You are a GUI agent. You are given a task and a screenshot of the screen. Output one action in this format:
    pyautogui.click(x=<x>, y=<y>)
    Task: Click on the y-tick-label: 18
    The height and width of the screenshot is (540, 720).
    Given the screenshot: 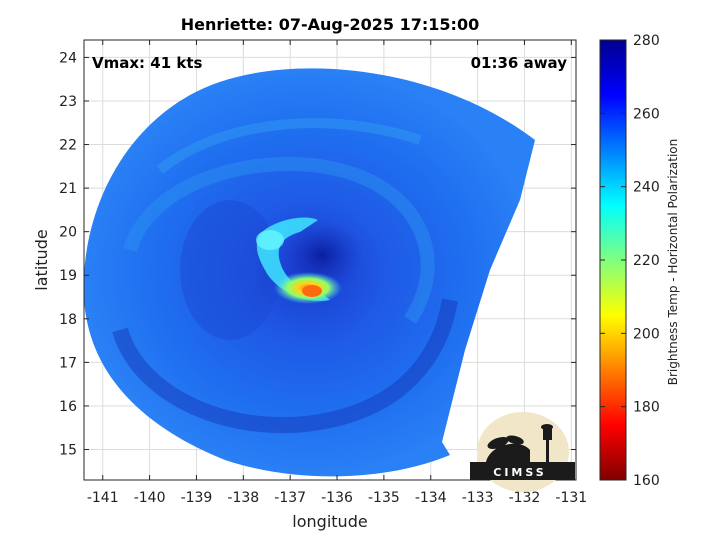 What is the action you would take?
    pyautogui.click(x=68, y=320)
    